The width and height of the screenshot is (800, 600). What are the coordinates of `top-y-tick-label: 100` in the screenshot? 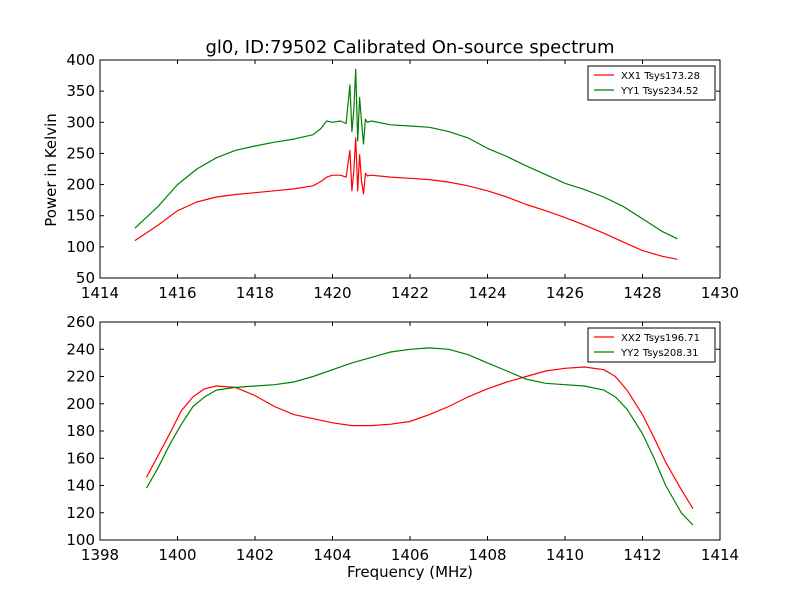 It's located at (80, 247).